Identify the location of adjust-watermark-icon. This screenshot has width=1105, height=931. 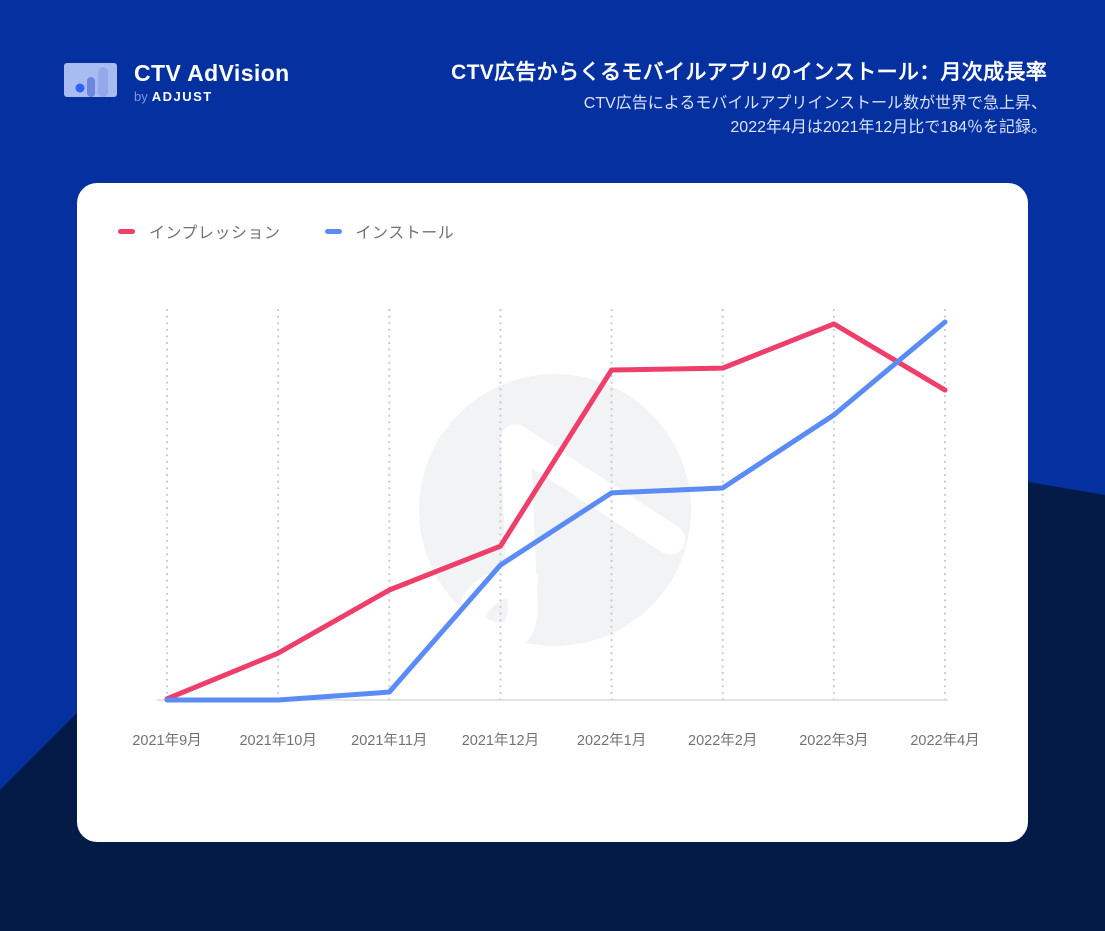
(555, 513).